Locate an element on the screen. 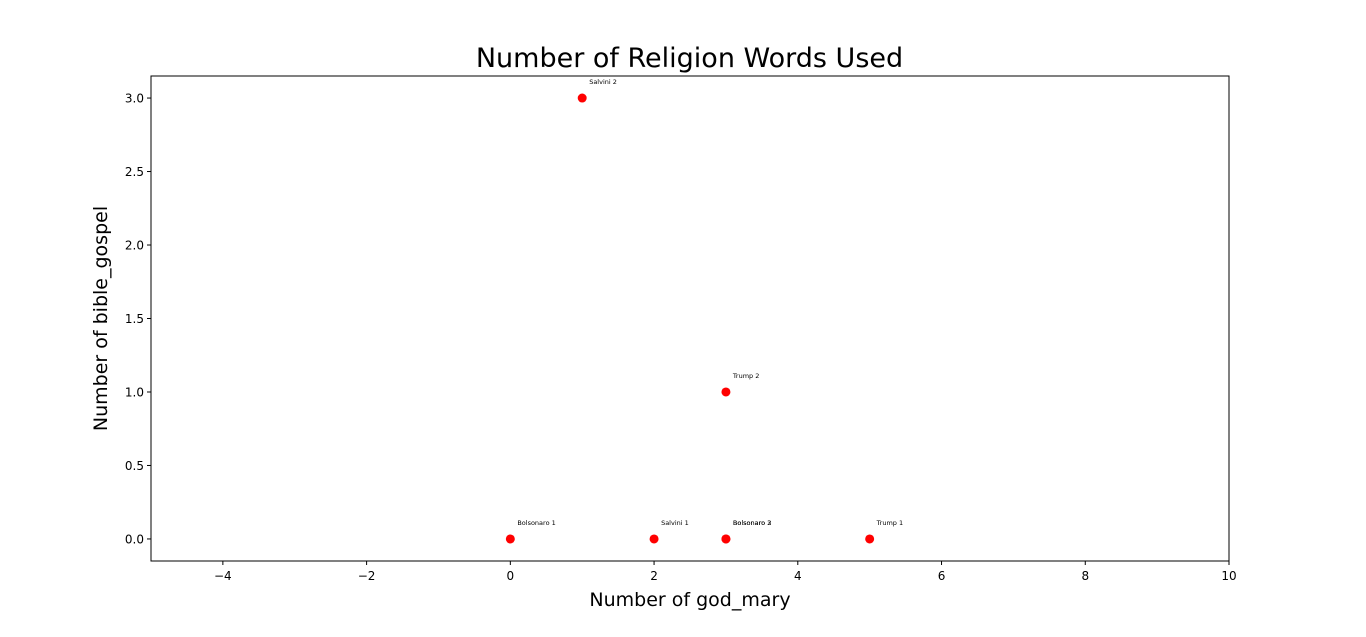 The height and width of the screenshot is (637, 1366). x-tick-label: 2 is located at coordinates (654, 576).